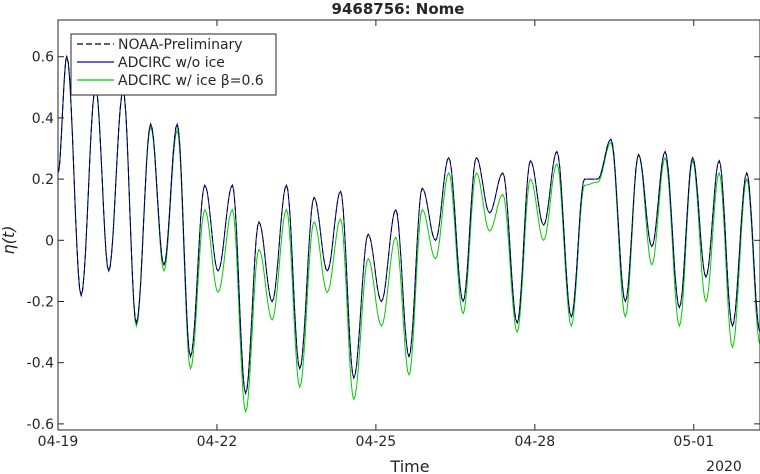  I want to click on x-tick-label: 04-25, so click(376, 442).